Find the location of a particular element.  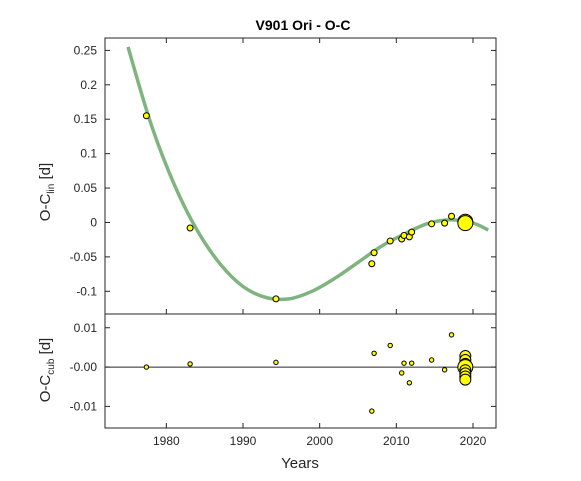

top-y-tick-label: -0.1 is located at coordinates (86, 291).